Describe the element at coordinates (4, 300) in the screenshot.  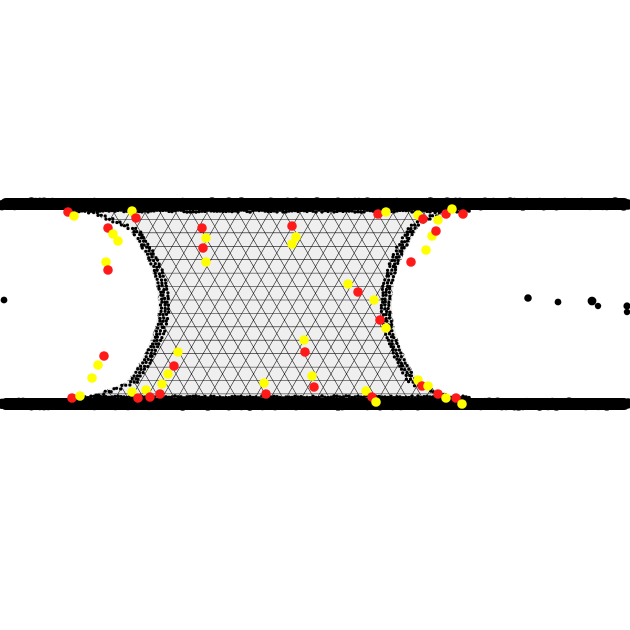
I see `loose-particle` at that location.